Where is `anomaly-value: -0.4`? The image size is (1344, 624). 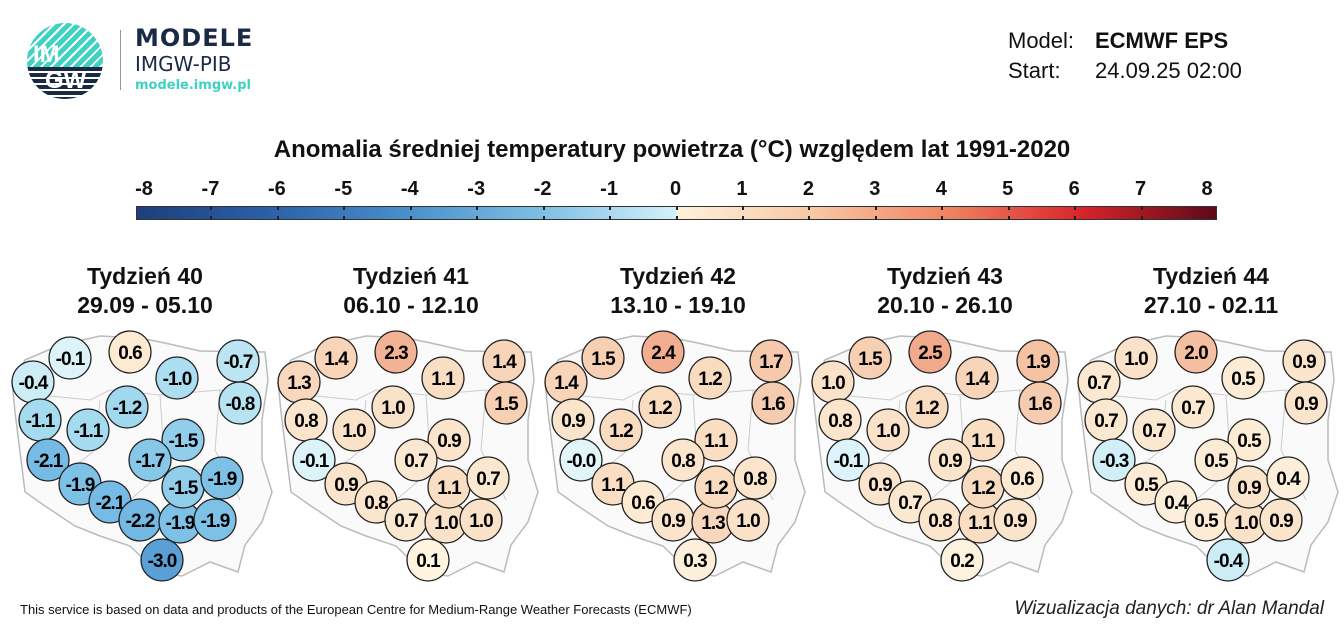
anomaly-value: -0.4 is located at coordinates (1229, 561).